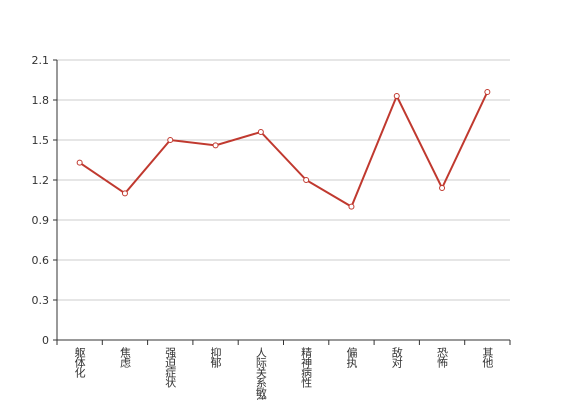  What do you see at coordinates (351, 357) in the screenshot?
I see `x-tick-label: 偏执` at bounding box center [351, 357].